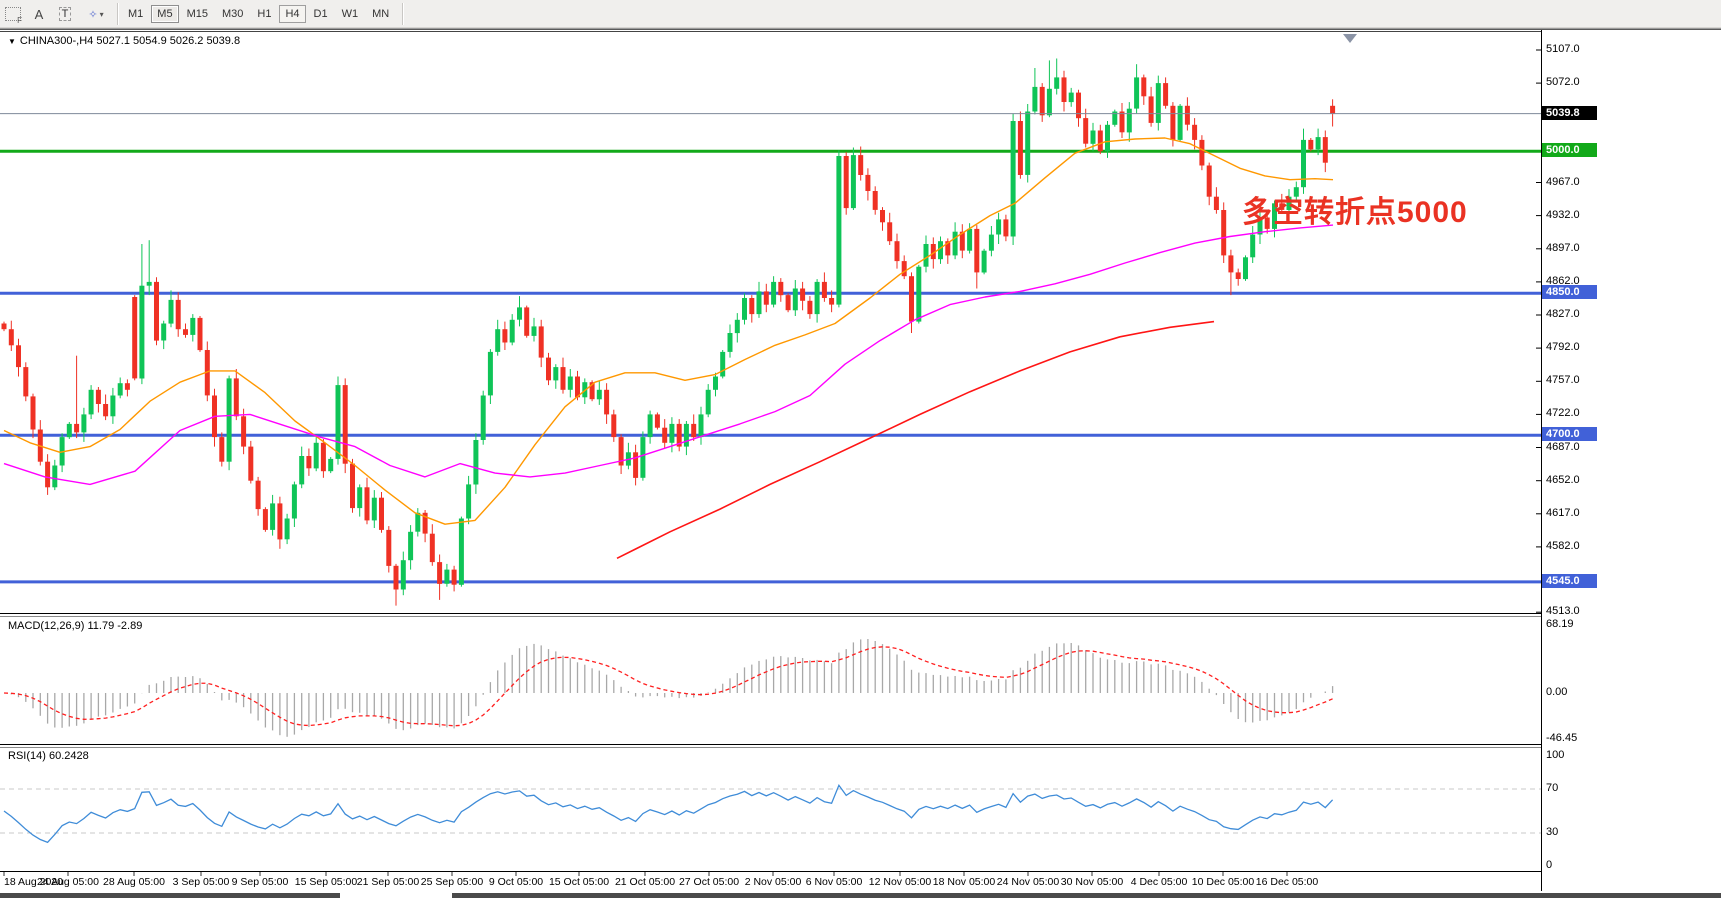 The width and height of the screenshot is (1721, 899). Describe the element at coordinates (75, 626) in the screenshot. I see `macd-label: MACD(12,26,9) 11.79 -2.89` at that location.